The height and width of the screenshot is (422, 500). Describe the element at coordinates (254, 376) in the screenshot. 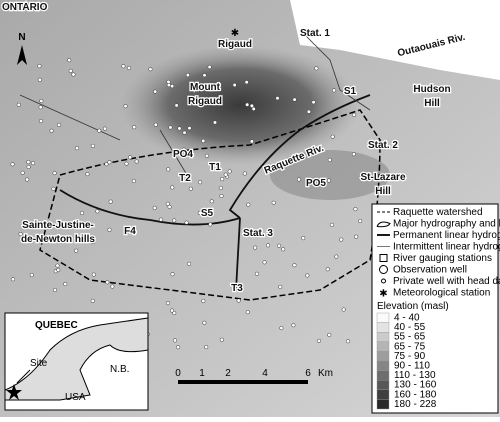

I see `scale-bar: 0 1 2 4 6 Km` at that location.